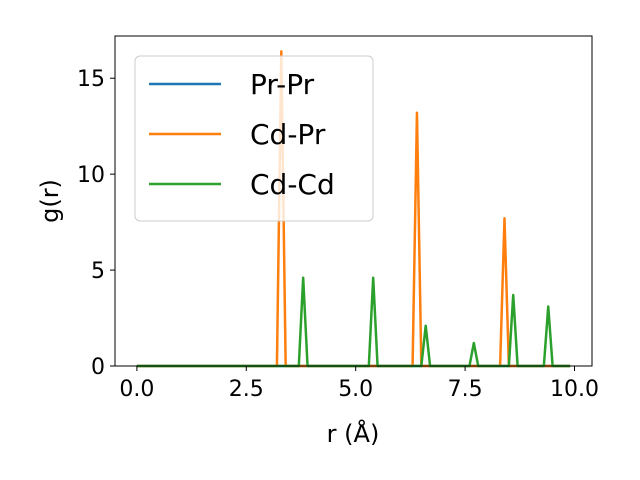 The height and width of the screenshot is (480, 640). Describe the element at coordinates (50, 201) in the screenshot. I see `y-axis-title: g(r)` at that location.